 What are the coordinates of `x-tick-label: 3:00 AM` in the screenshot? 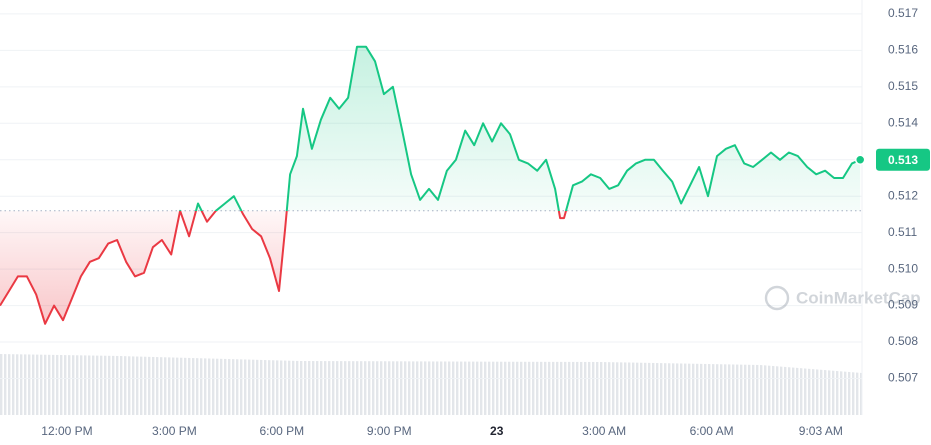 It's located at (604, 431).